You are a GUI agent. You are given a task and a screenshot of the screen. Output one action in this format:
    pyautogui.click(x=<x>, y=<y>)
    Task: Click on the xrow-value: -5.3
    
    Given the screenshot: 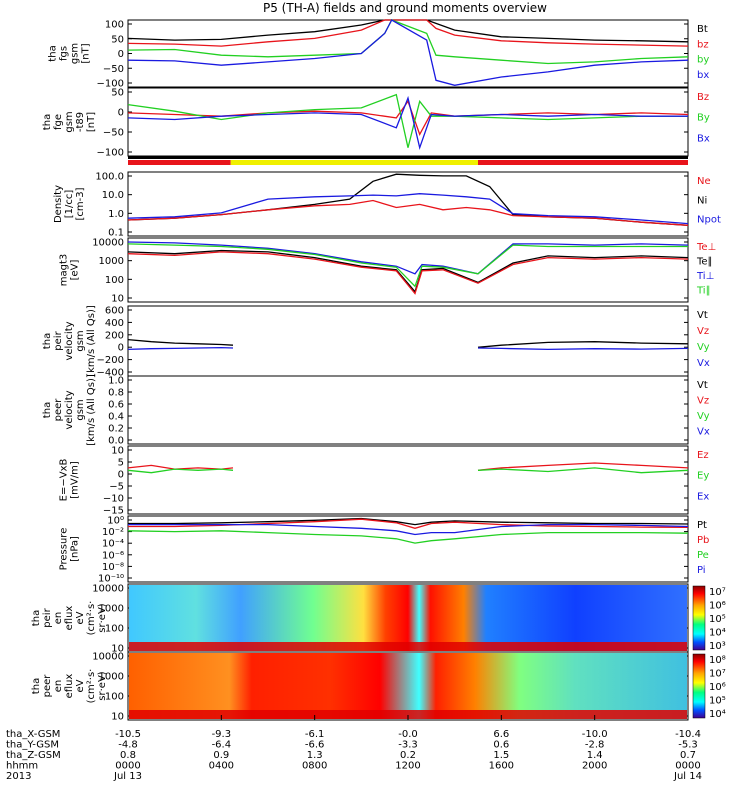 What is the action you would take?
    pyautogui.click(x=688, y=745)
    